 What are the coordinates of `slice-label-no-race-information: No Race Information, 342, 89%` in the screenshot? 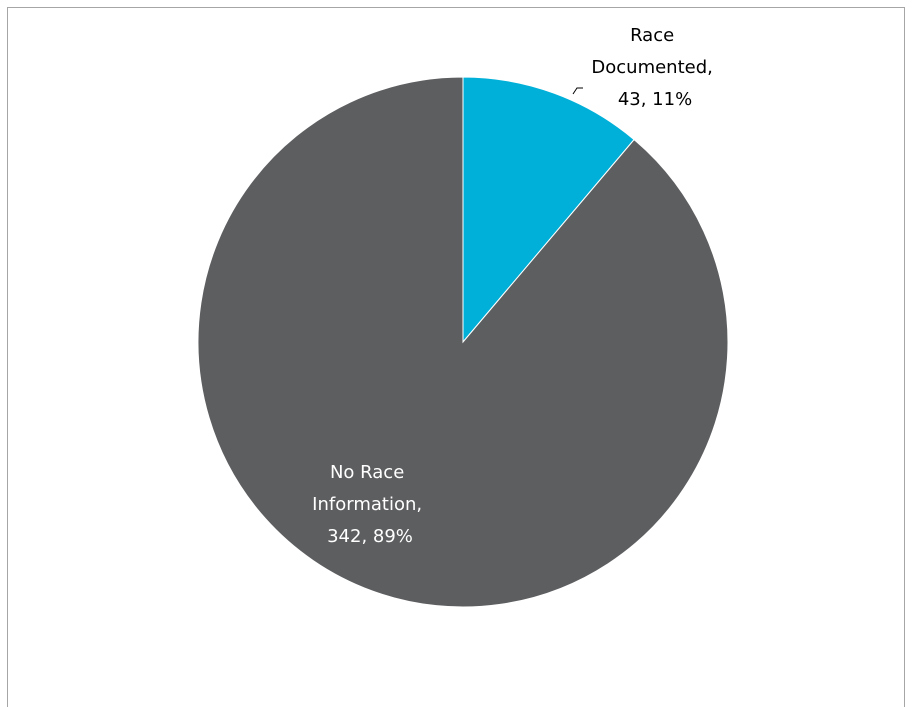 It's located at (370, 504).